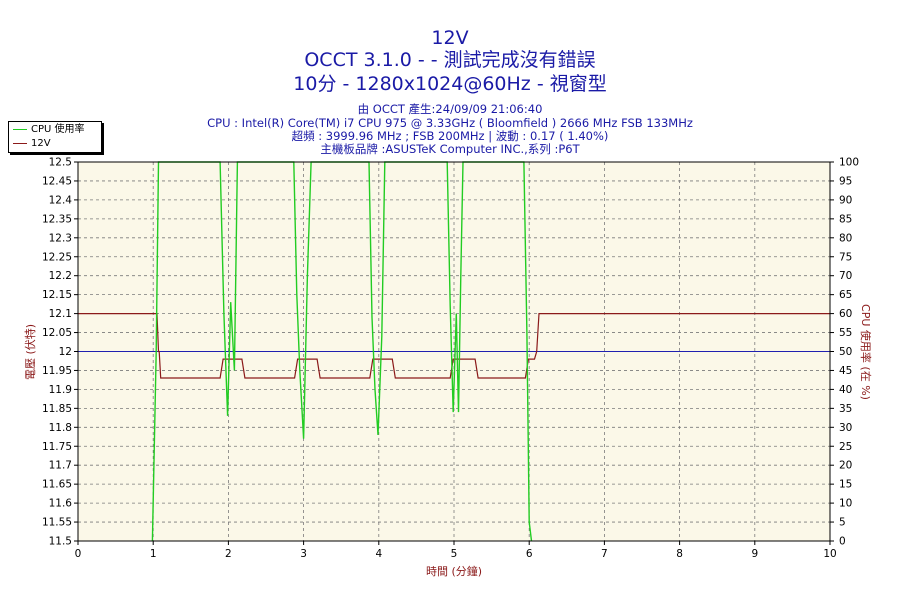 The height and width of the screenshot is (600, 900). What do you see at coordinates (454, 554) in the screenshot?
I see `x-tick-label: 5` at bounding box center [454, 554].